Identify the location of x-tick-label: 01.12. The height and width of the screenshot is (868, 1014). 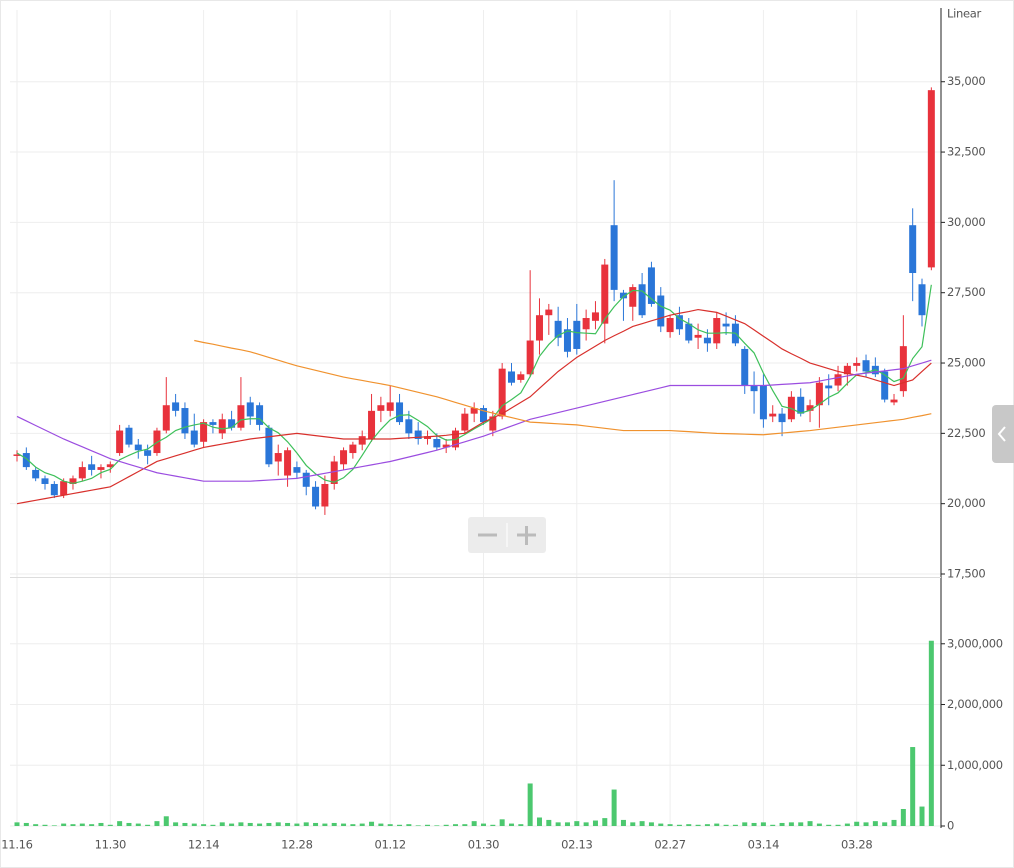
(389, 845).